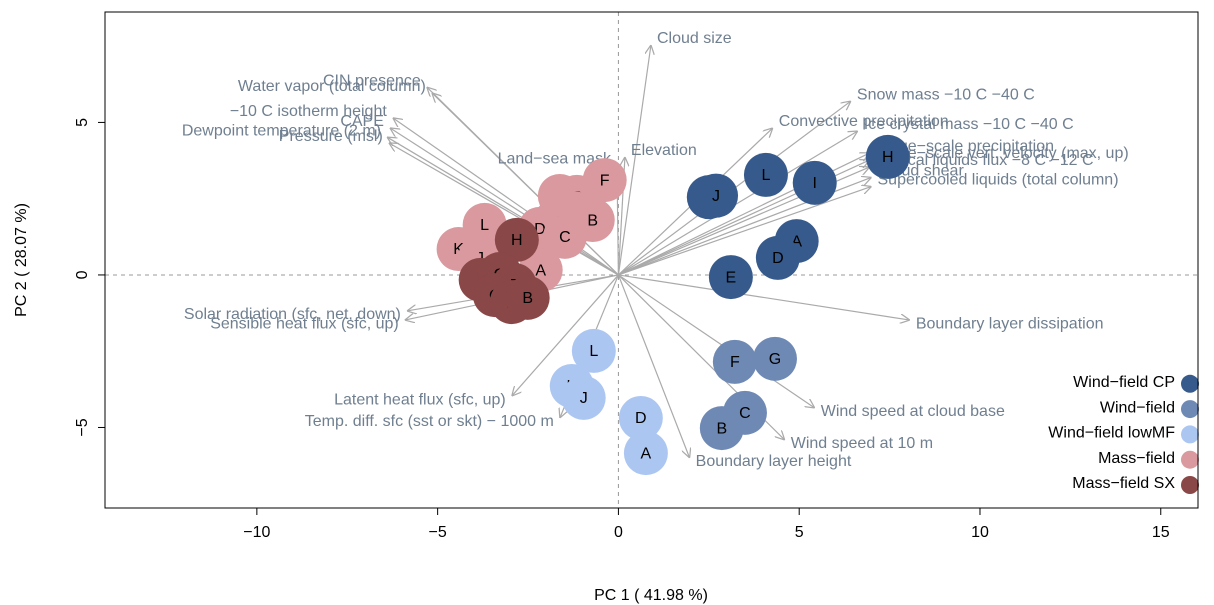 The image size is (1214, 605). Describe the element at coordinates (309, 111) in the screenshot. I see `loading-label: −10 C isotherm height` at that location.